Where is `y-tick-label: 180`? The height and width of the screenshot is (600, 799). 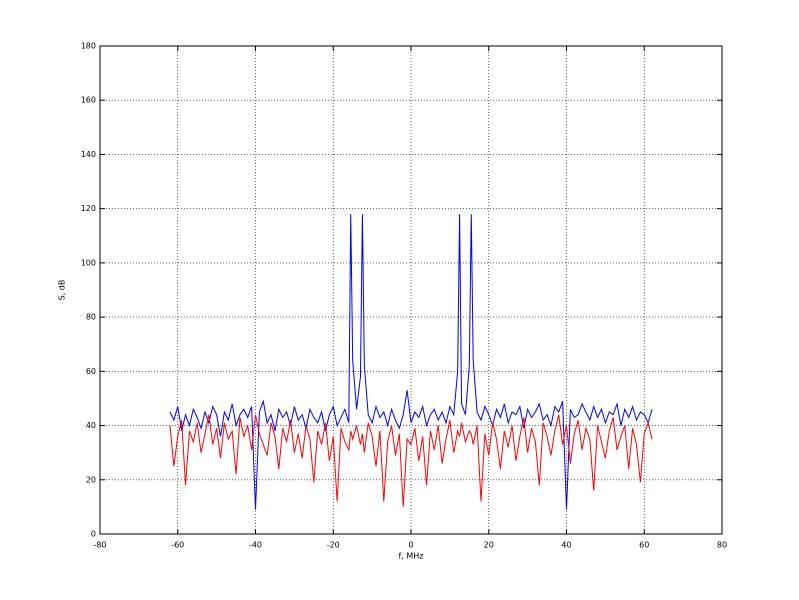
y-tick-label: 180 is located at coordinates (88, 46).